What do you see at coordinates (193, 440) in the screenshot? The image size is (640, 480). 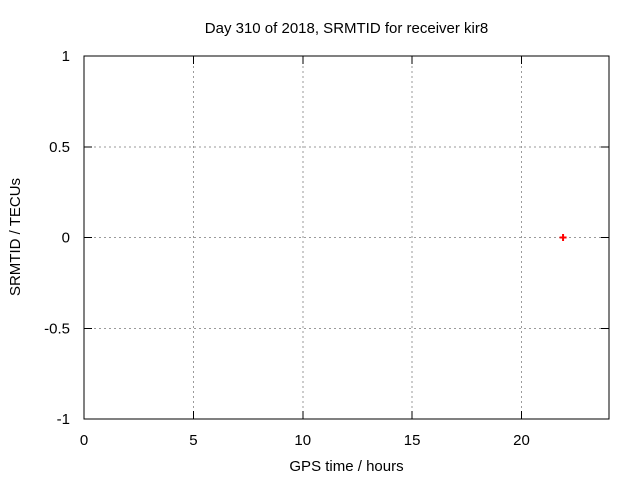 I see `x-tick-label: 5` at bounding box center [193, 440].